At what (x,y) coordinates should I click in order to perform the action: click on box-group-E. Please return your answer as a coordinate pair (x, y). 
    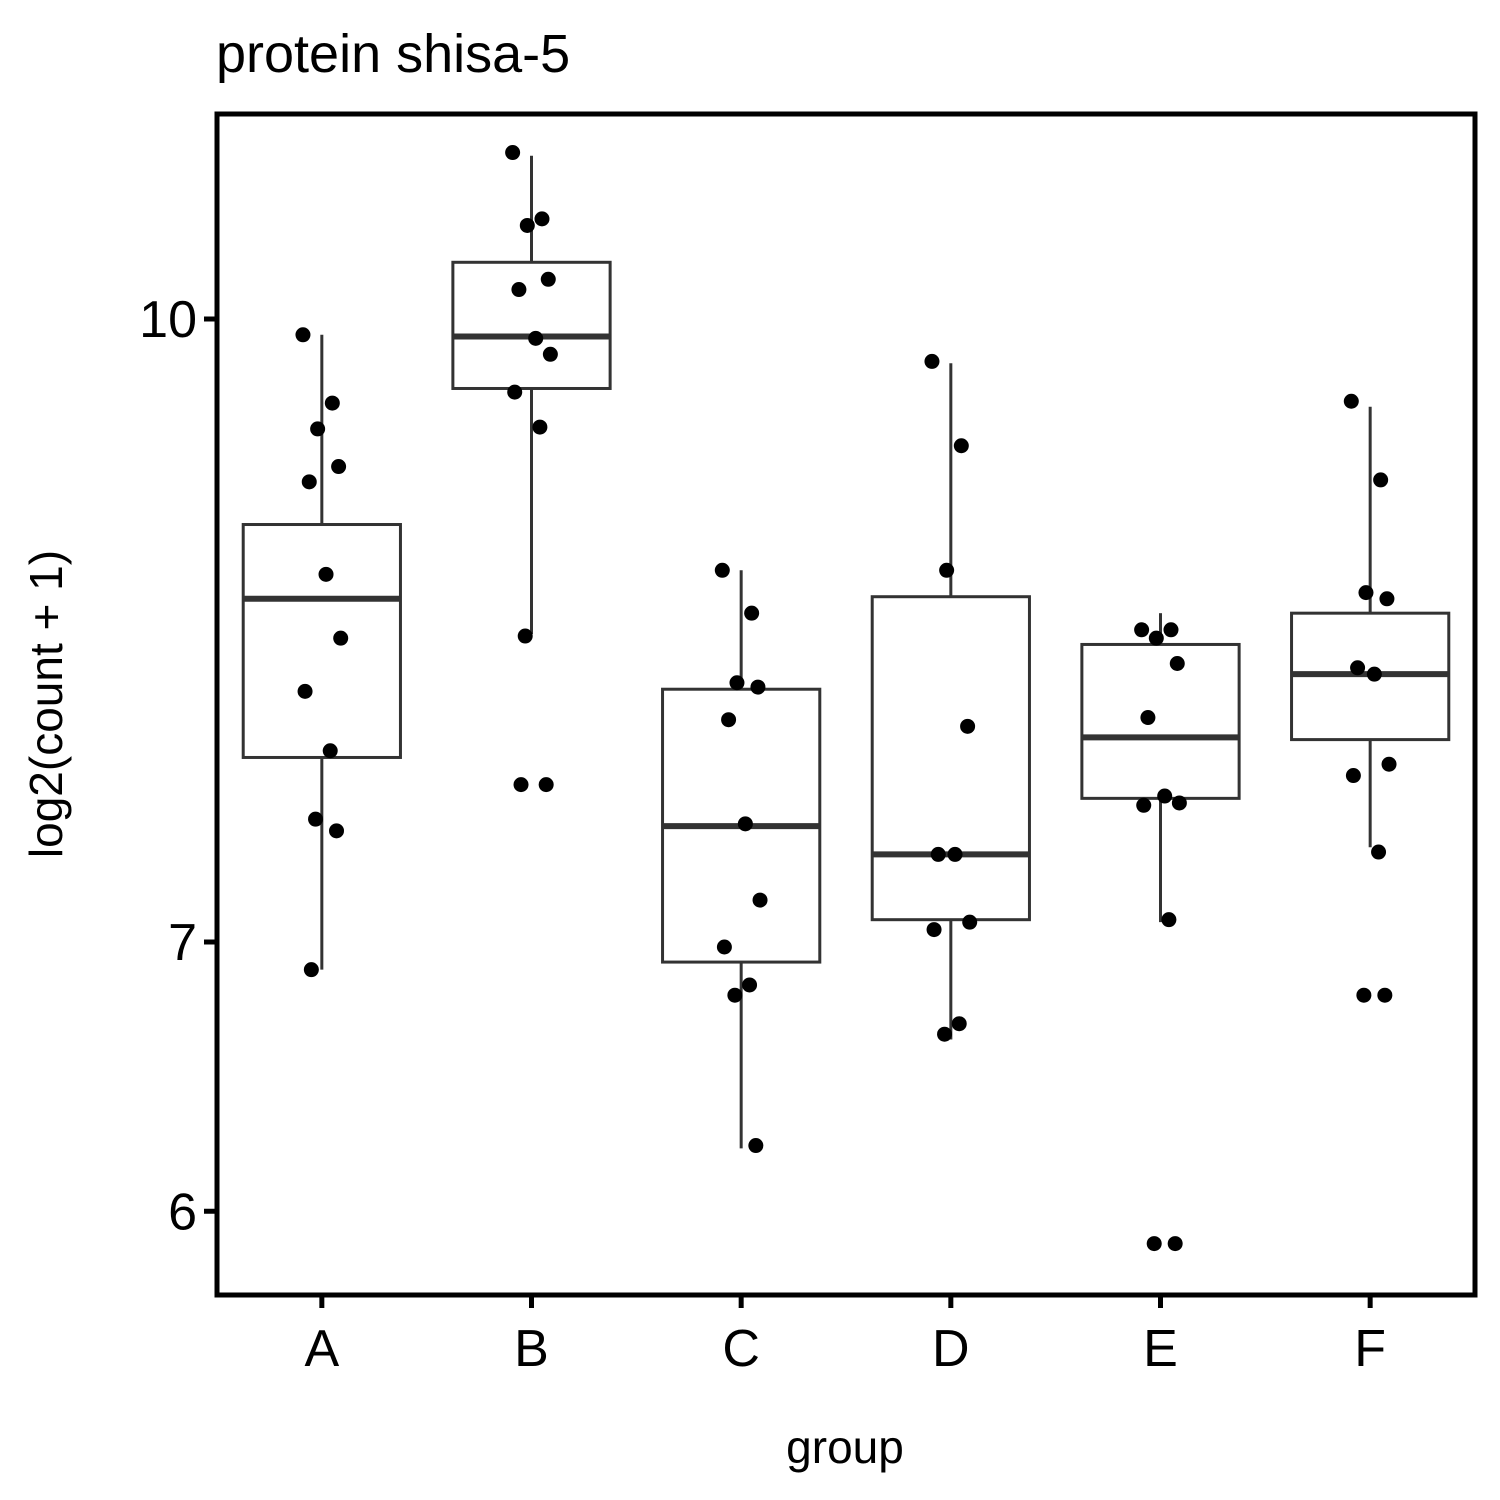
    Looking at the image, I should click on (1160, 768).